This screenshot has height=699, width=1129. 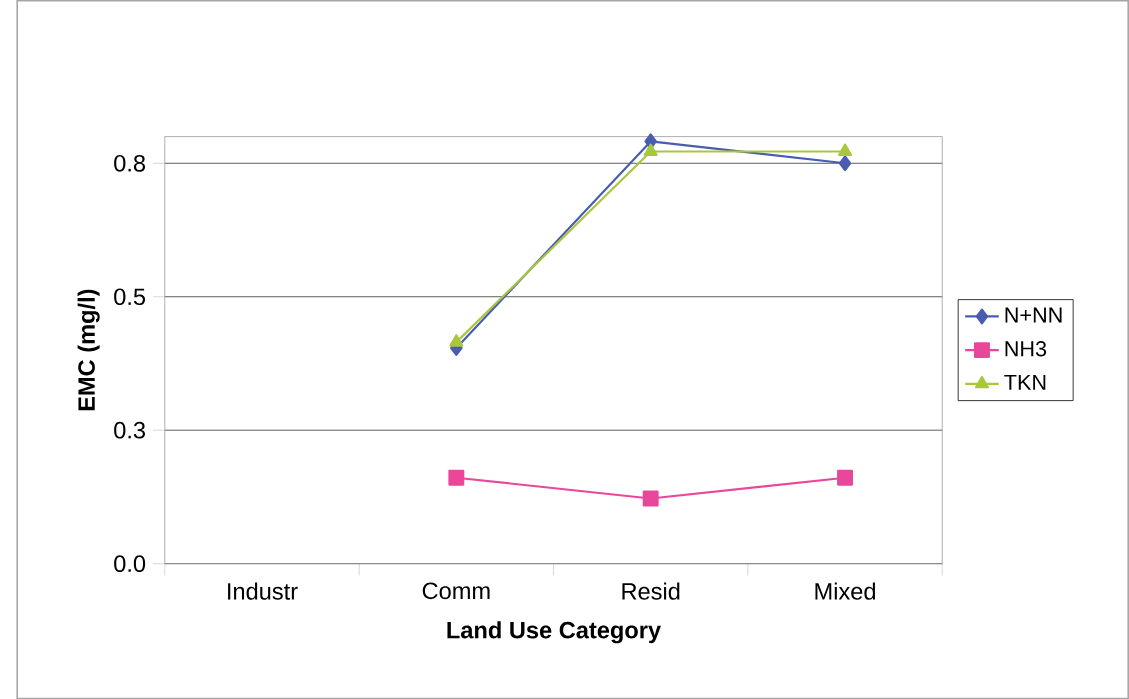 What do you see at coordinates (554, 632) in the screenshot?
I see `x-axis-title: Land Use Category` at bounding box center [554, 632].